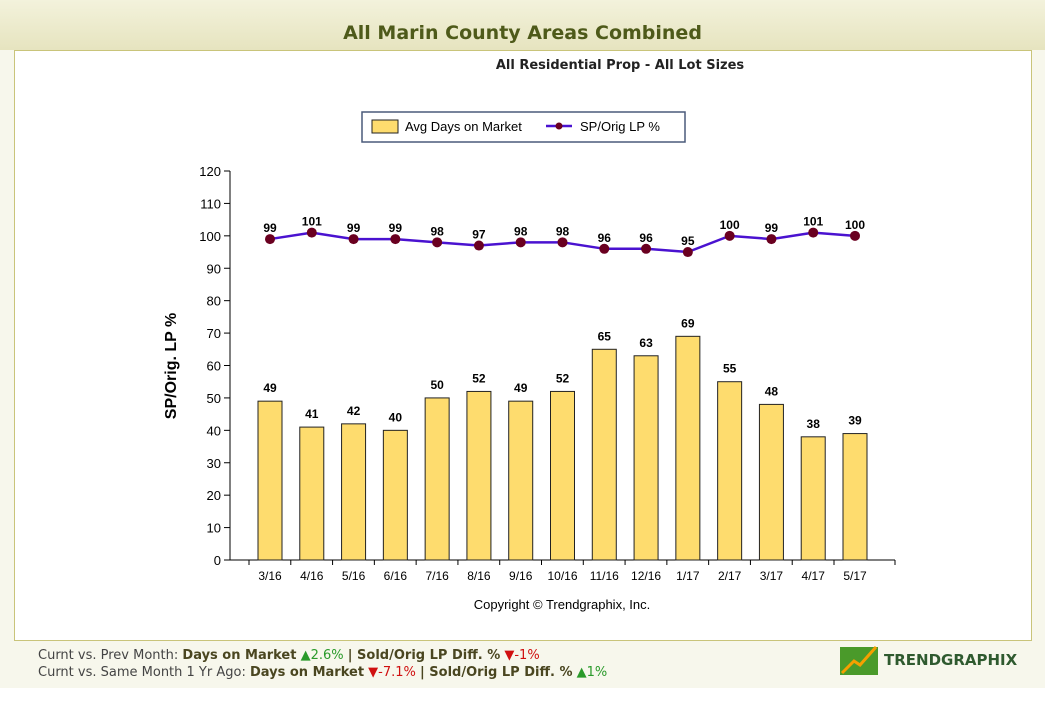 The image size is (1045, 711). I want to click on x-tick-label: 10/16, so click(562, 576).